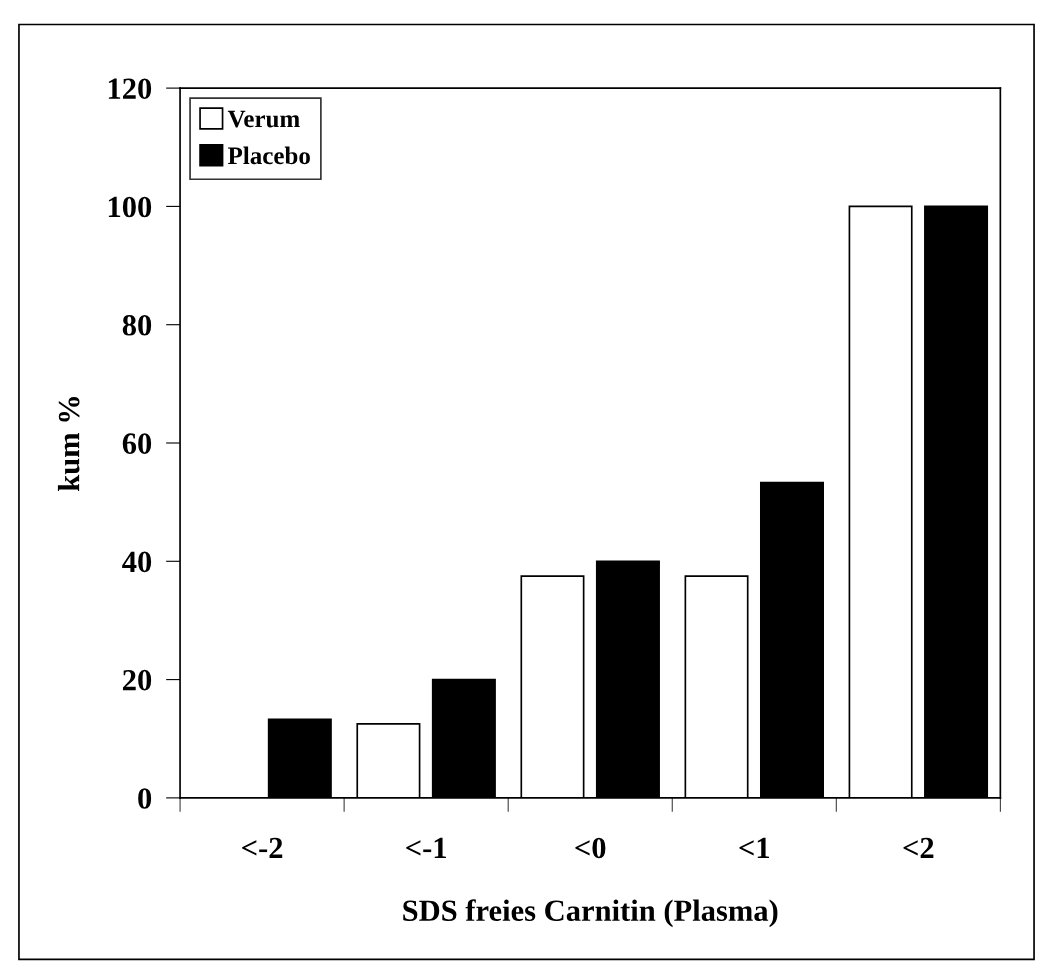  Describe the element at coordinates (68, 444) in the screenshot. I see `y-axis-title: kum %` at that location.